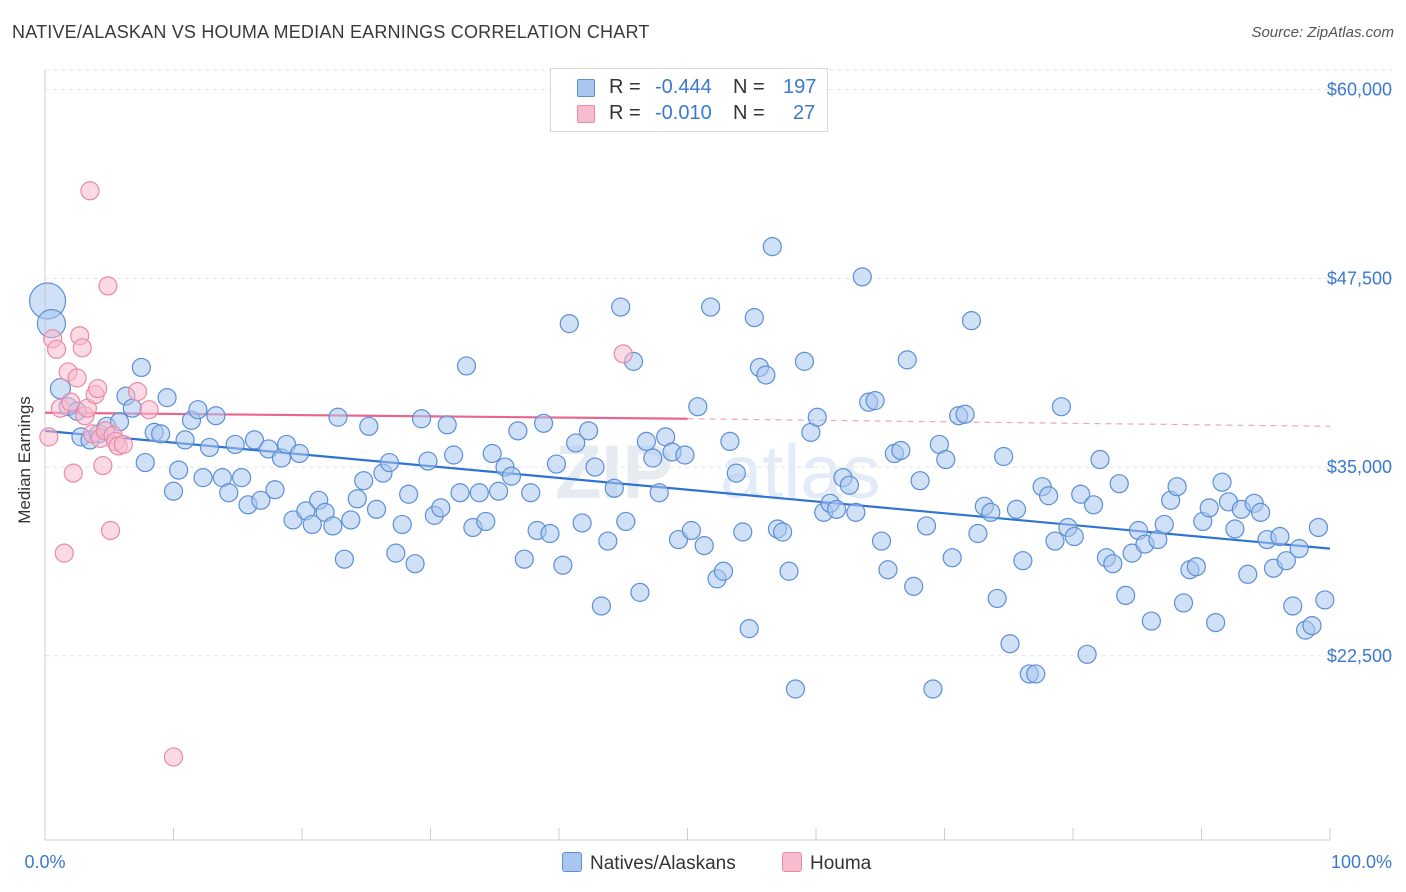 The image size is (1406, 892). I want to click on bottom-legend-natives: Natives/Alaskans, so click(649, 863).